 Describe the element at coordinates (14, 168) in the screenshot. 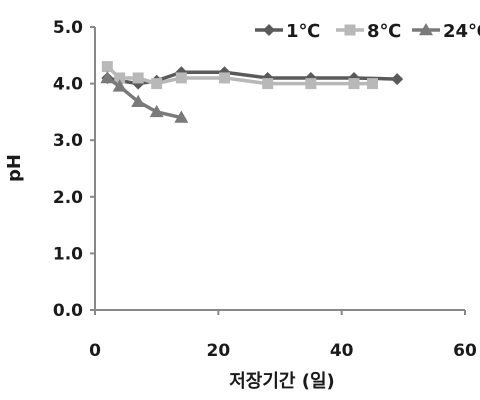

I see `y-axis-title: pH` at that location.